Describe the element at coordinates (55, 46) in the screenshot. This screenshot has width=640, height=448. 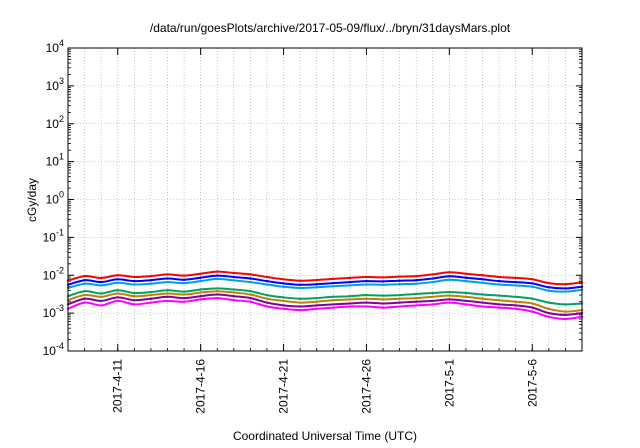
I see `y-tick-label: 10⁴` at that location.